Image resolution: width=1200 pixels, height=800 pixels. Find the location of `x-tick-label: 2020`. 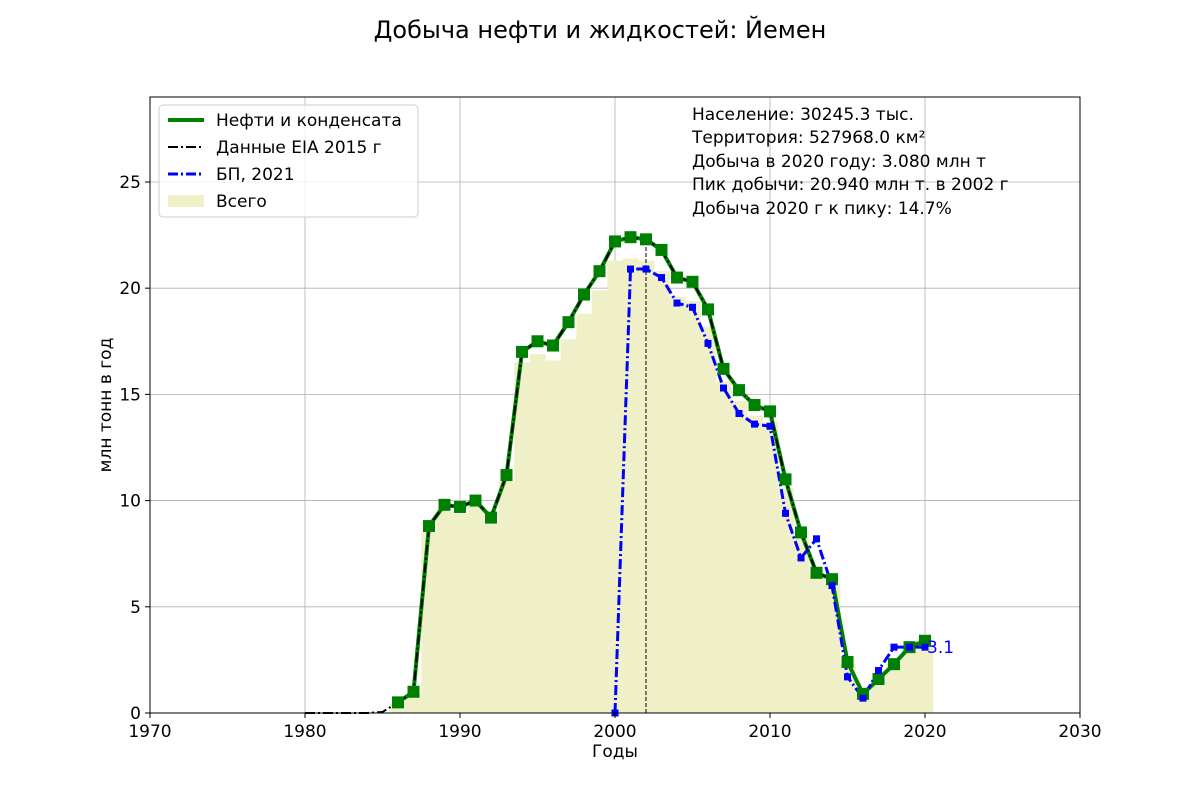

x-tick-label: 2020 is located at coordinates (924, 732).